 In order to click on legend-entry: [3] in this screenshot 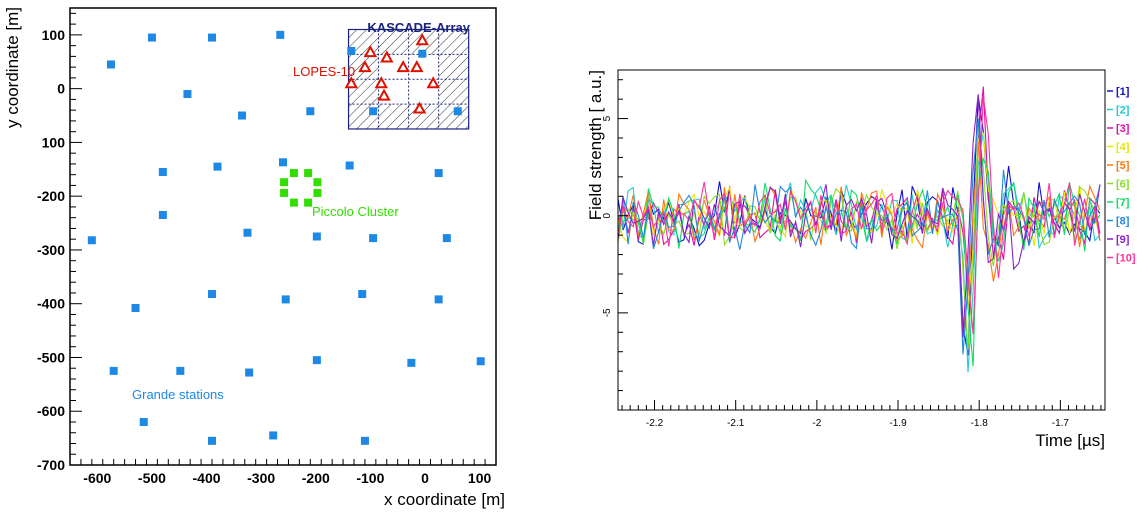, I will do `click(1123, 129)`.